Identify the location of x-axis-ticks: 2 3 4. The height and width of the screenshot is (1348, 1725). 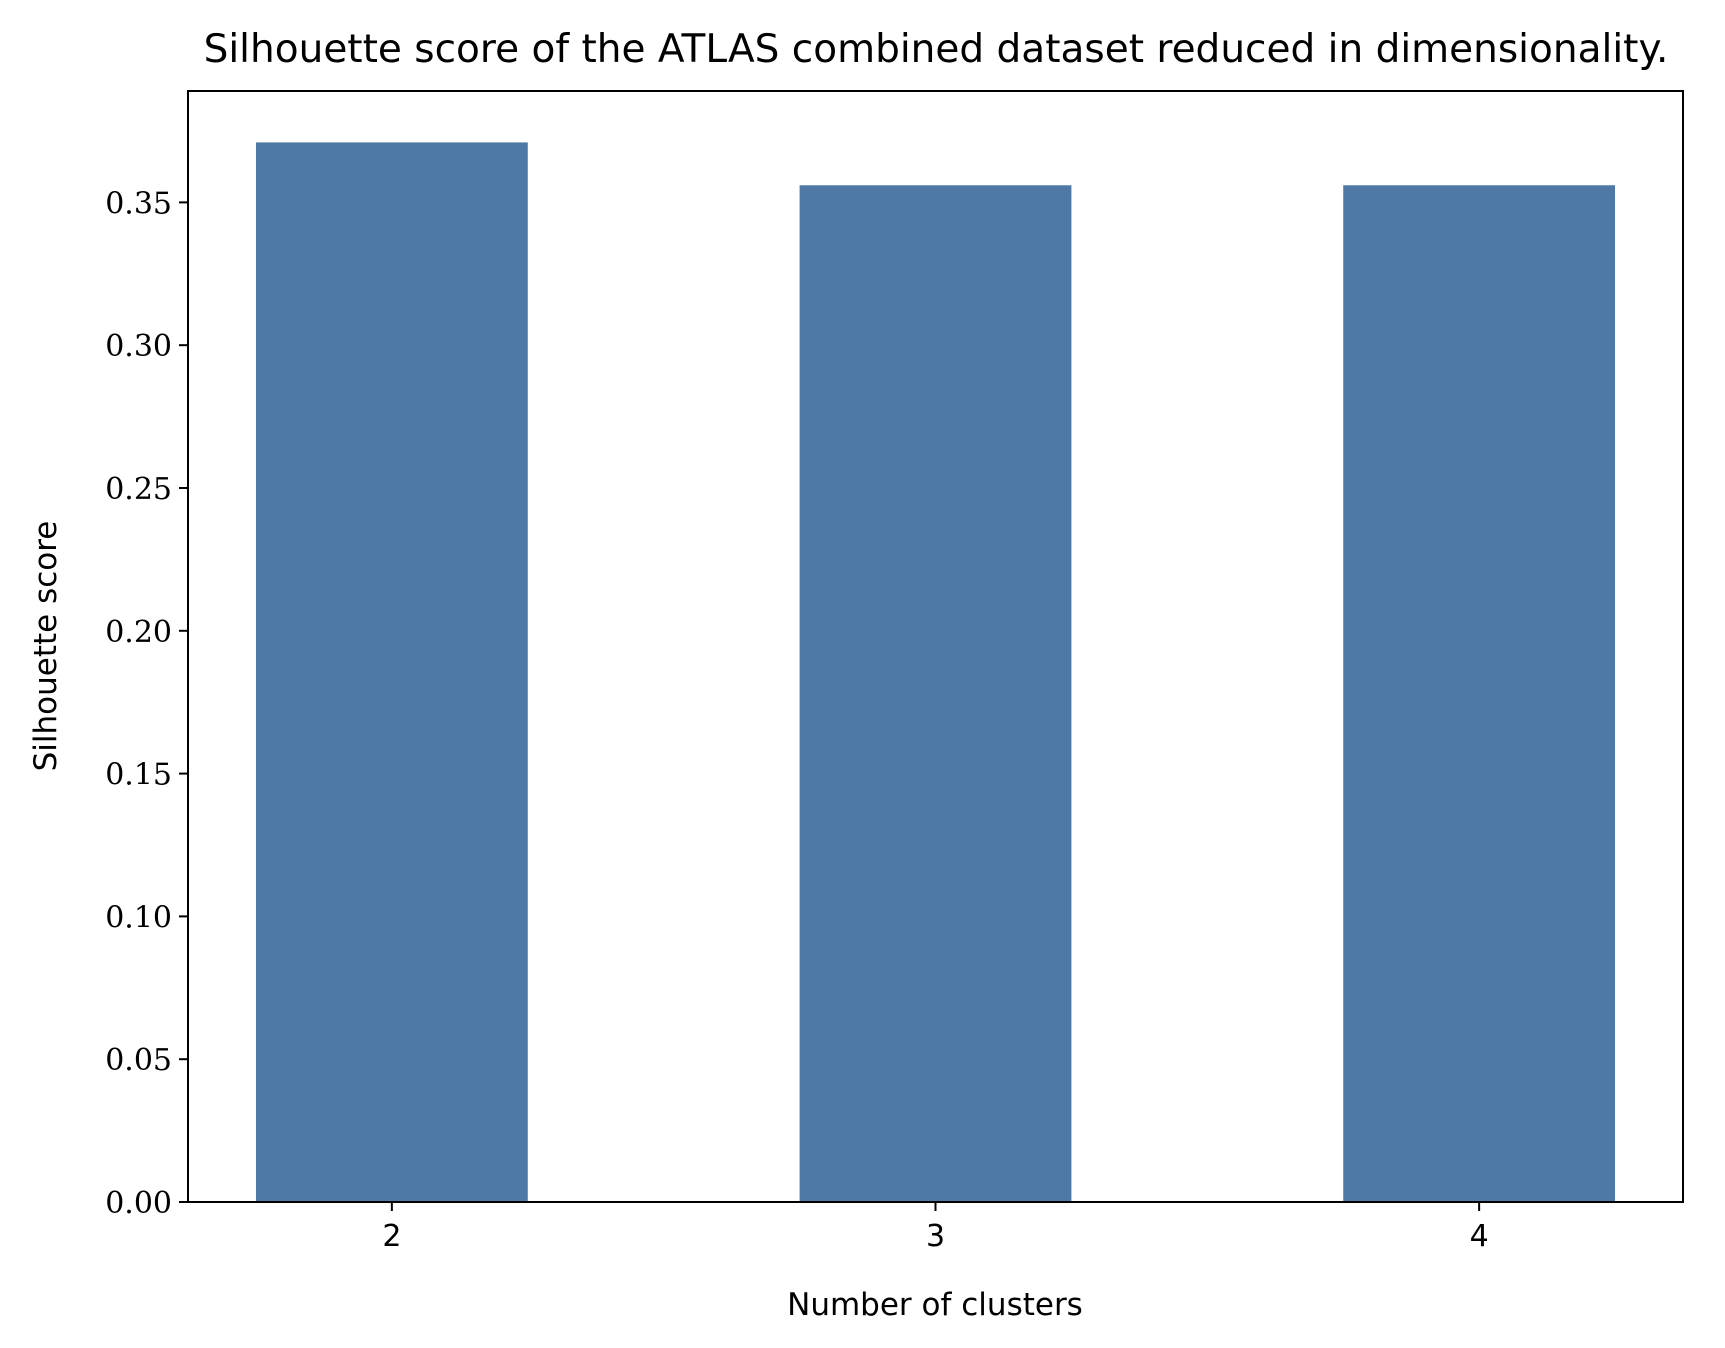
(935, 1228).